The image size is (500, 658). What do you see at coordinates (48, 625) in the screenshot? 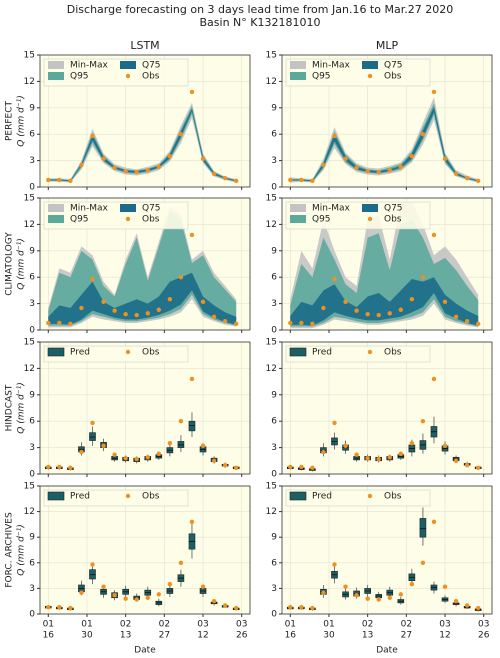
I see `x-tick-label: 01` at bounding box center [48, 625].